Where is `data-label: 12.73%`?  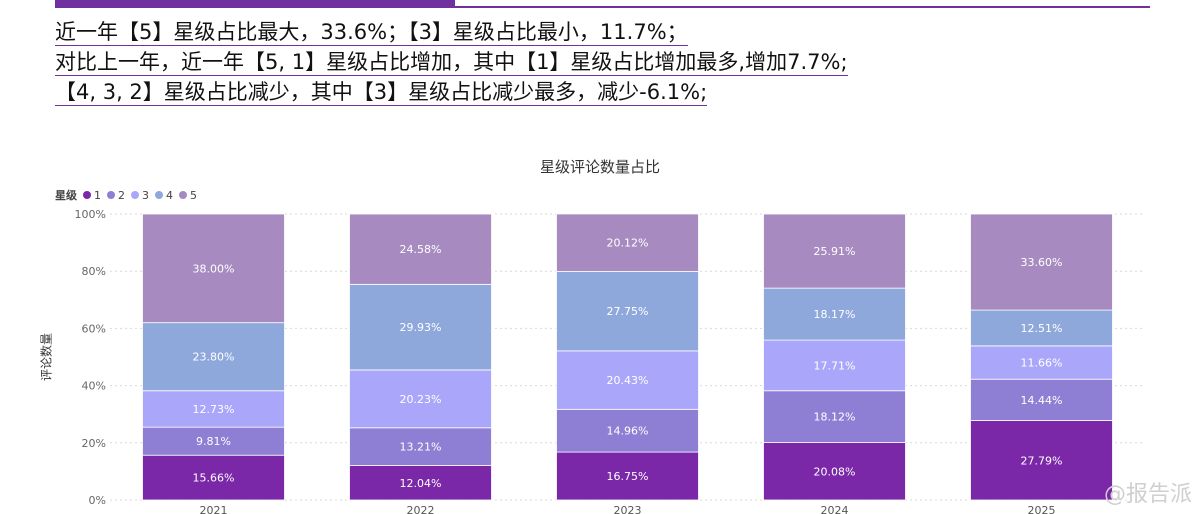
data-label: 12.73% is located at coordinates (214, 409).